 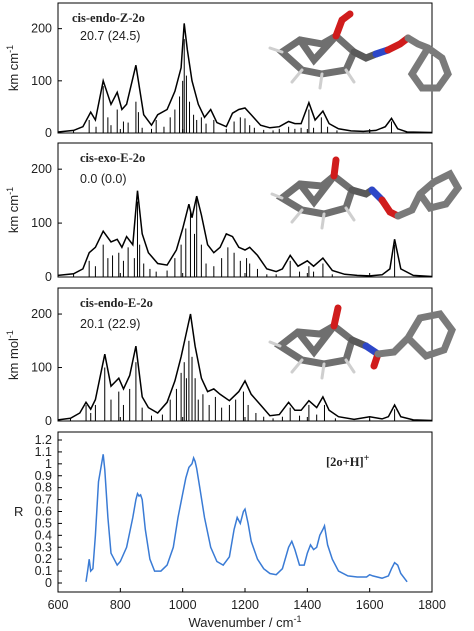 I want to click on y-tick-label: 0.6, so click(x=43, y=512).